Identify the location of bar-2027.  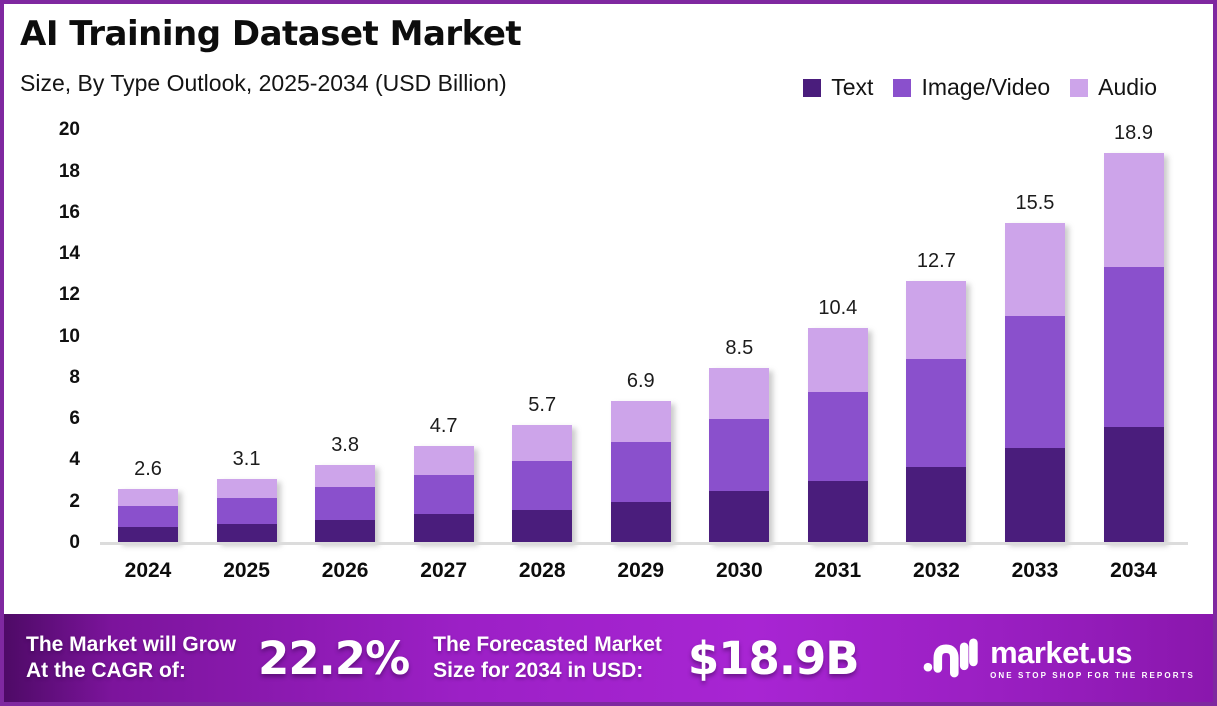
(443, 494).